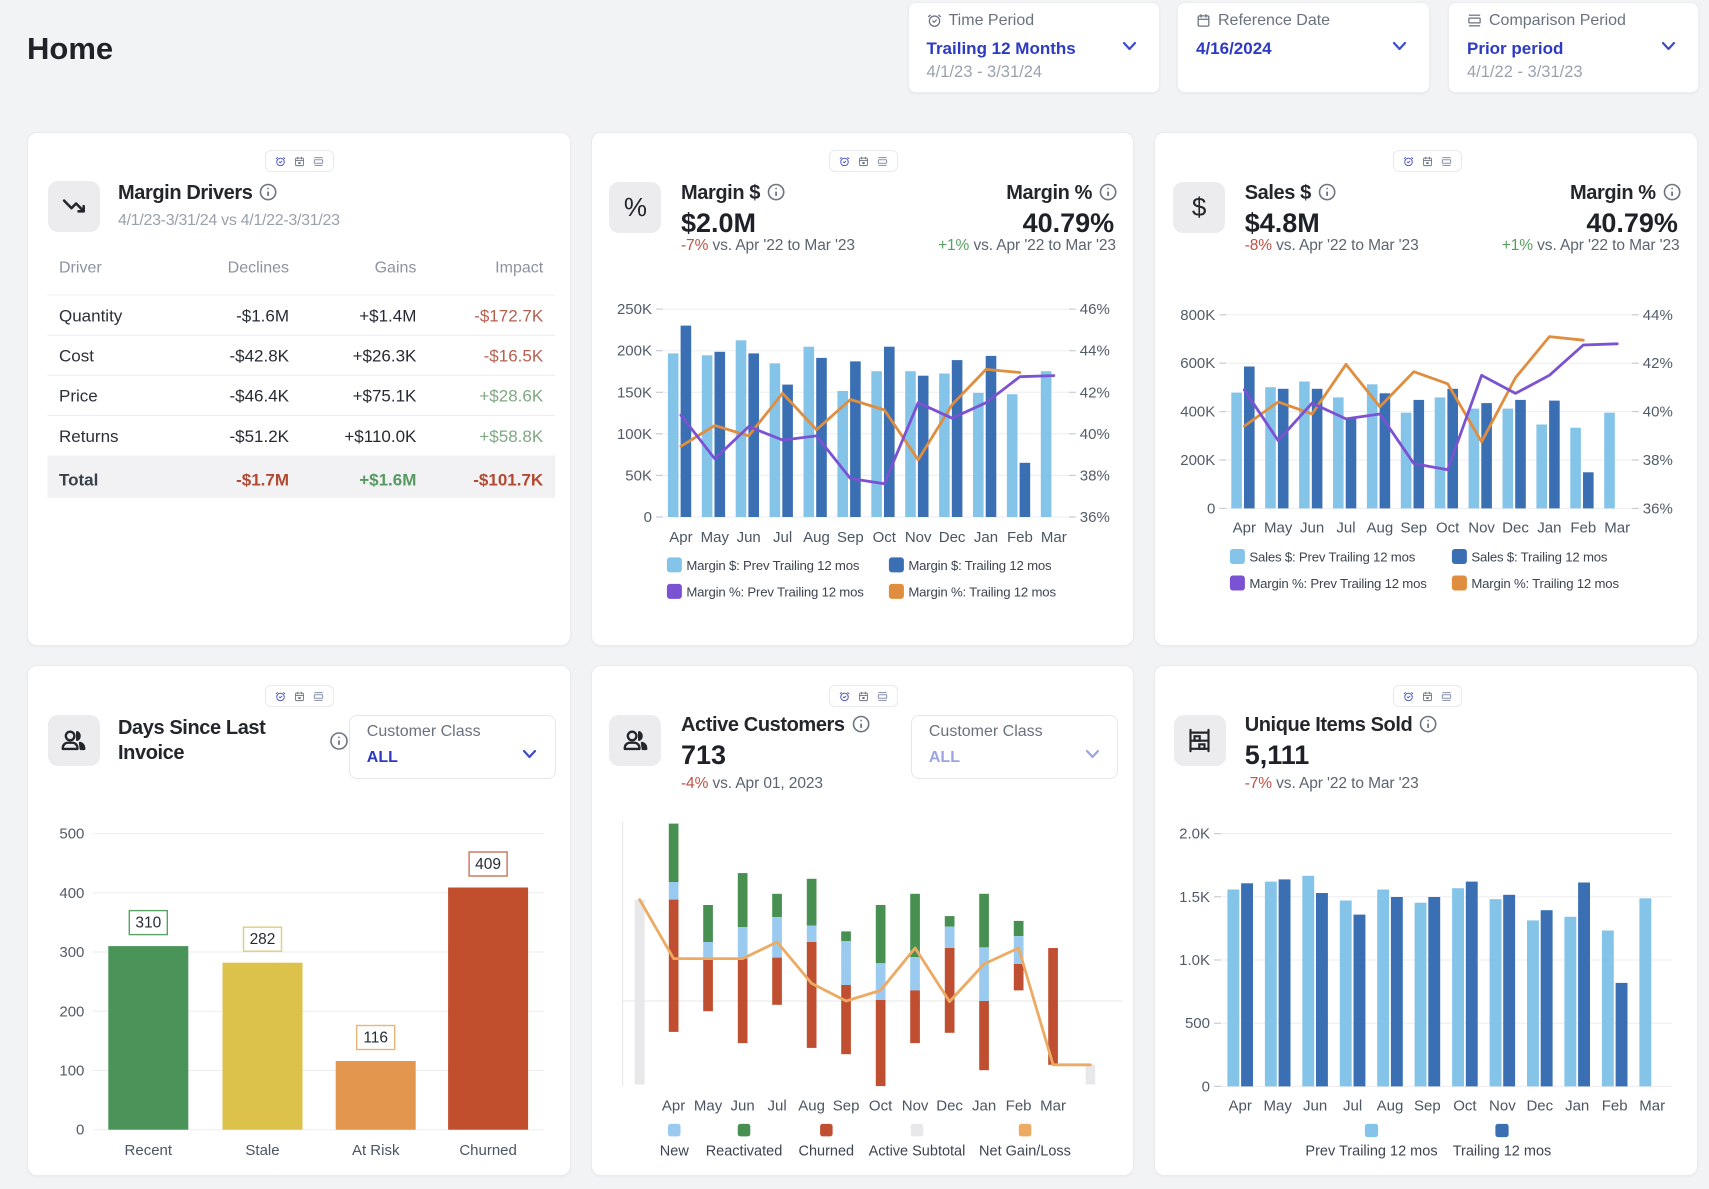 The height and width of the screenshot is (1189, 1709). Describe the element at coordinates (376, 1150) in the screenshot. I see `svg-text: At Risk` at that location.